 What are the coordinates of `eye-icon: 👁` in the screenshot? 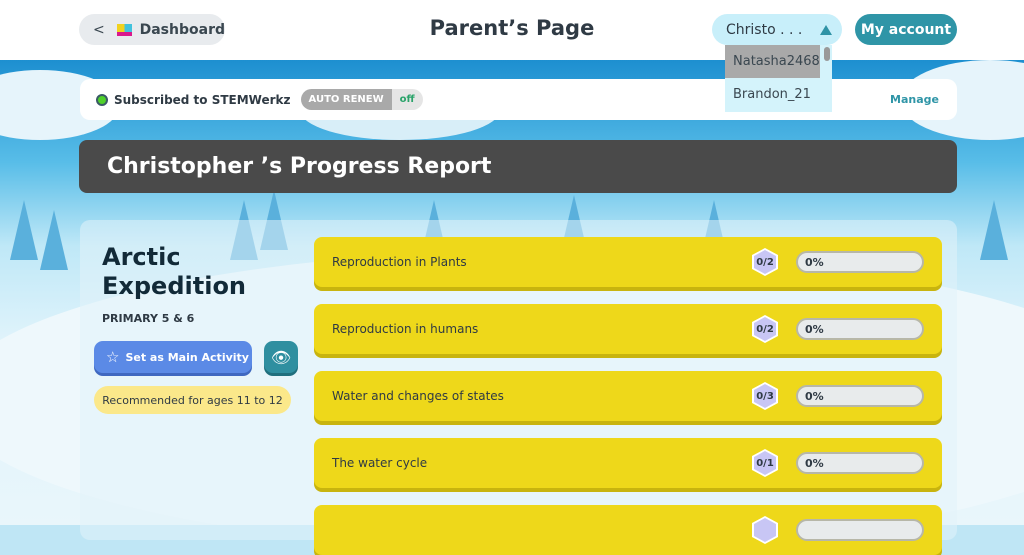 It's located at (281, 357).